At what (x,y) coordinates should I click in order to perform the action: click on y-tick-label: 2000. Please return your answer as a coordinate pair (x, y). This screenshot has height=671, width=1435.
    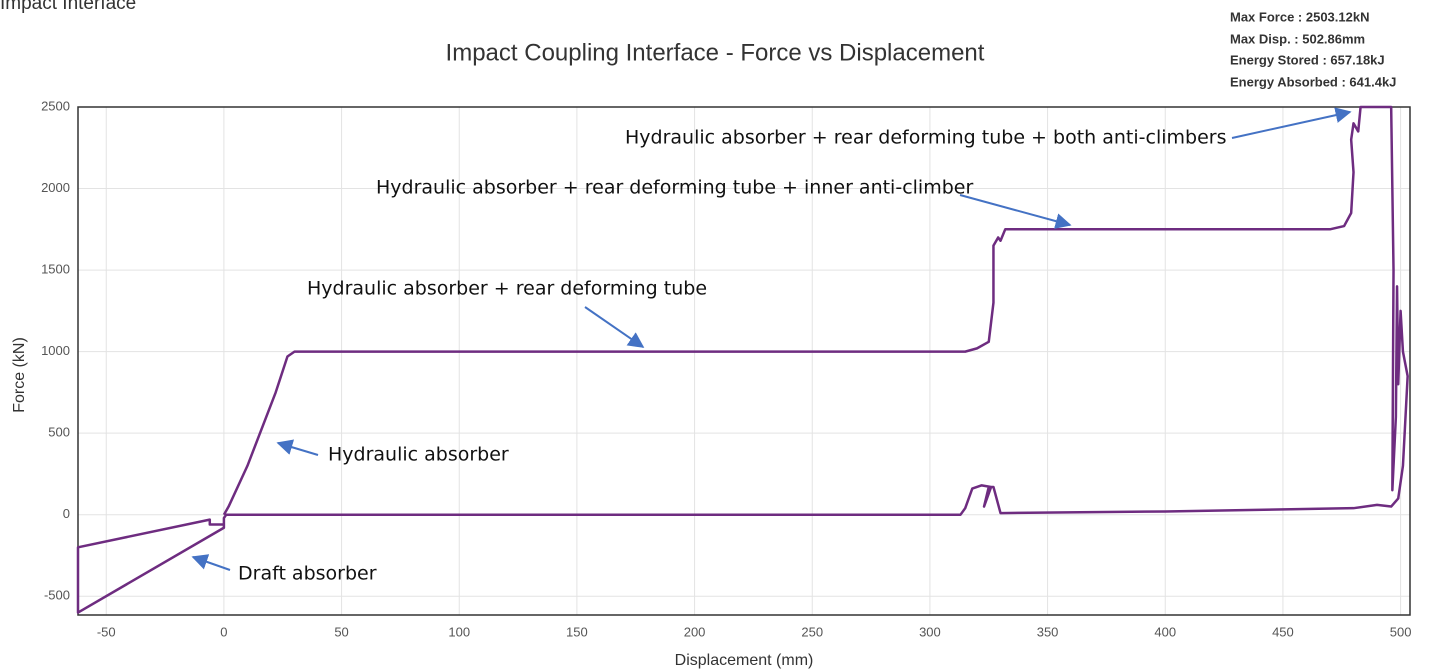
    Looking at the image, I should click on (55, 187).